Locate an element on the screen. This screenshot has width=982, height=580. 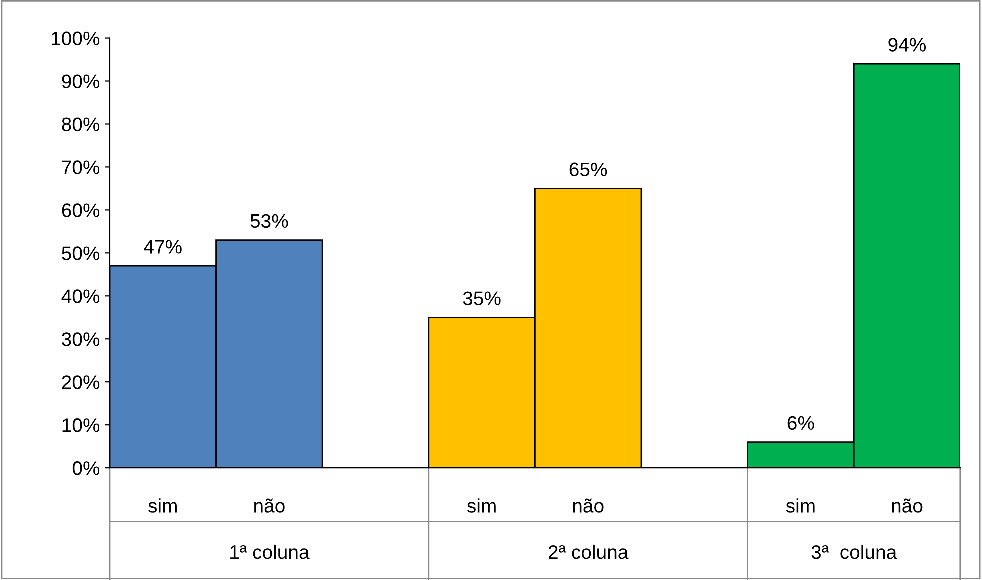
data-label: 6% is located at coordinates (801, 423).